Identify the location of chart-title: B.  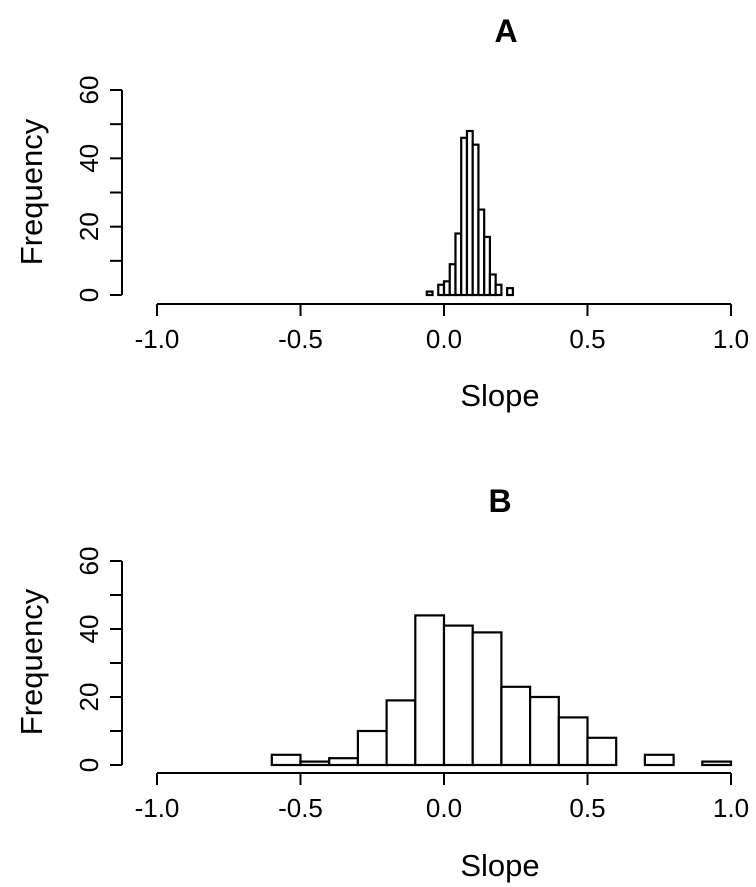
(499, 501).